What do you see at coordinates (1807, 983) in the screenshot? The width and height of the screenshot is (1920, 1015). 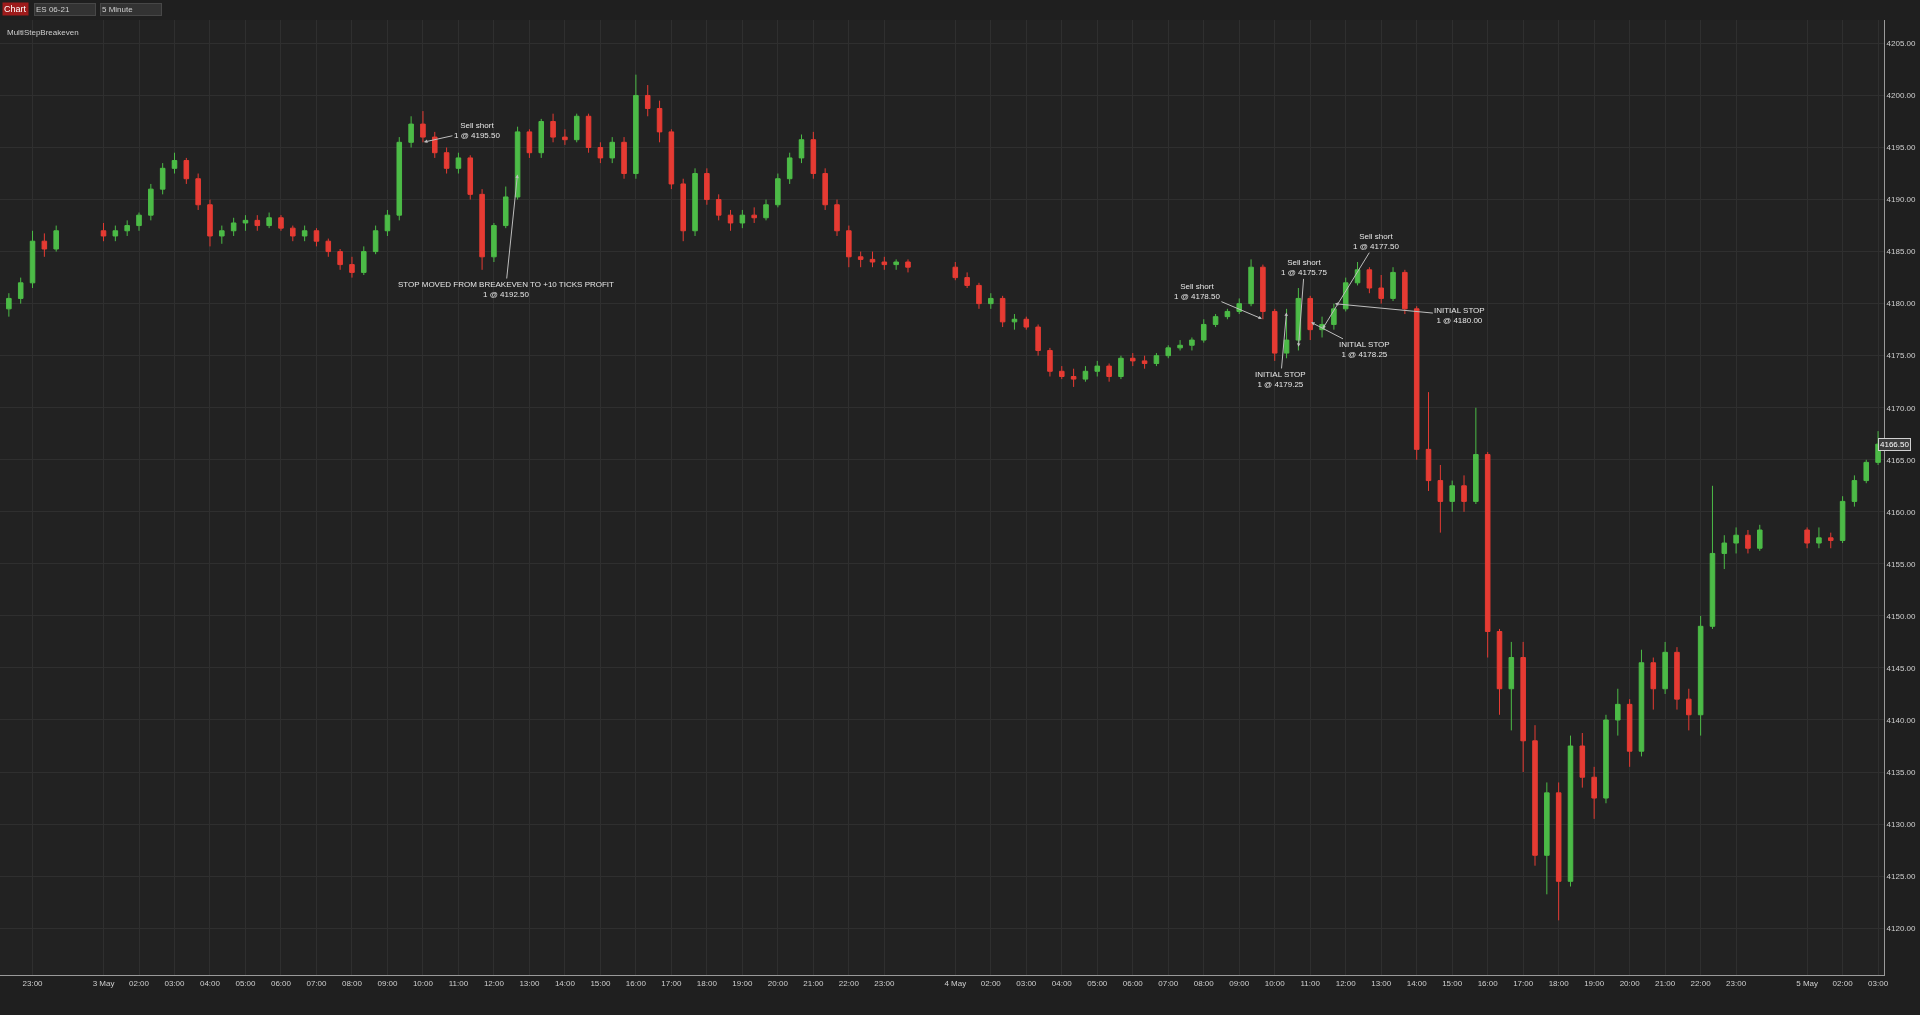 I see `x-tick-label: 5 May` at bounding box center [1807, 983].